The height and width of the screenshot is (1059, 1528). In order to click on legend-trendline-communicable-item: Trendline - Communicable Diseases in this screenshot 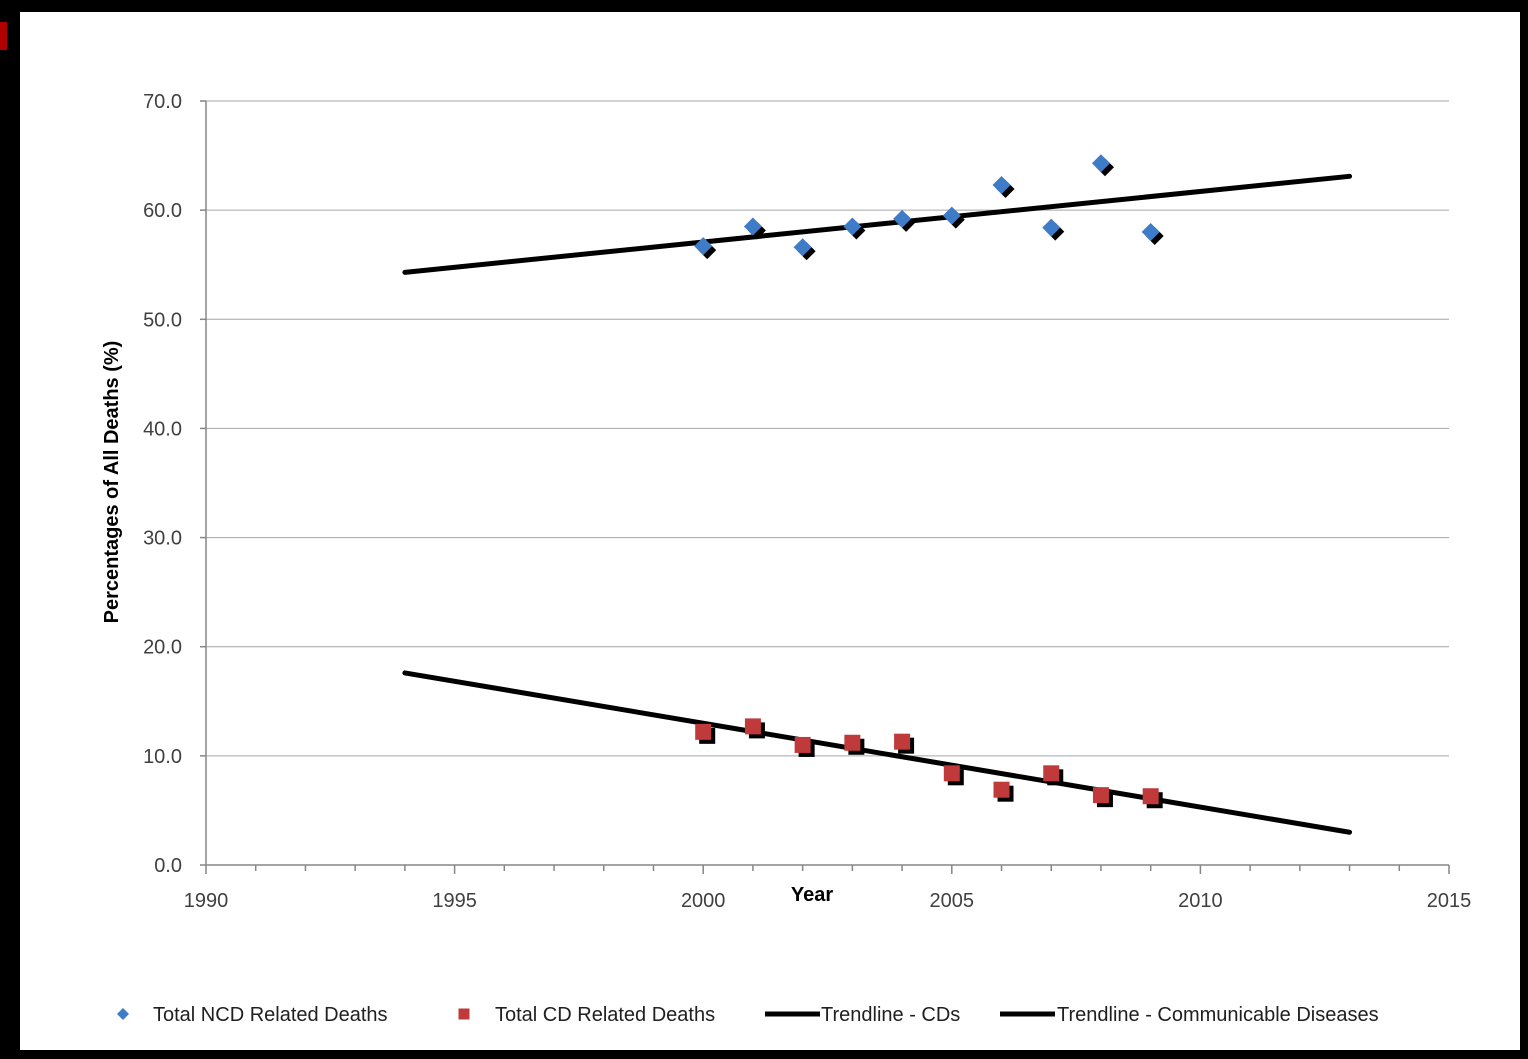, I will do `click(1189, 1015)`.